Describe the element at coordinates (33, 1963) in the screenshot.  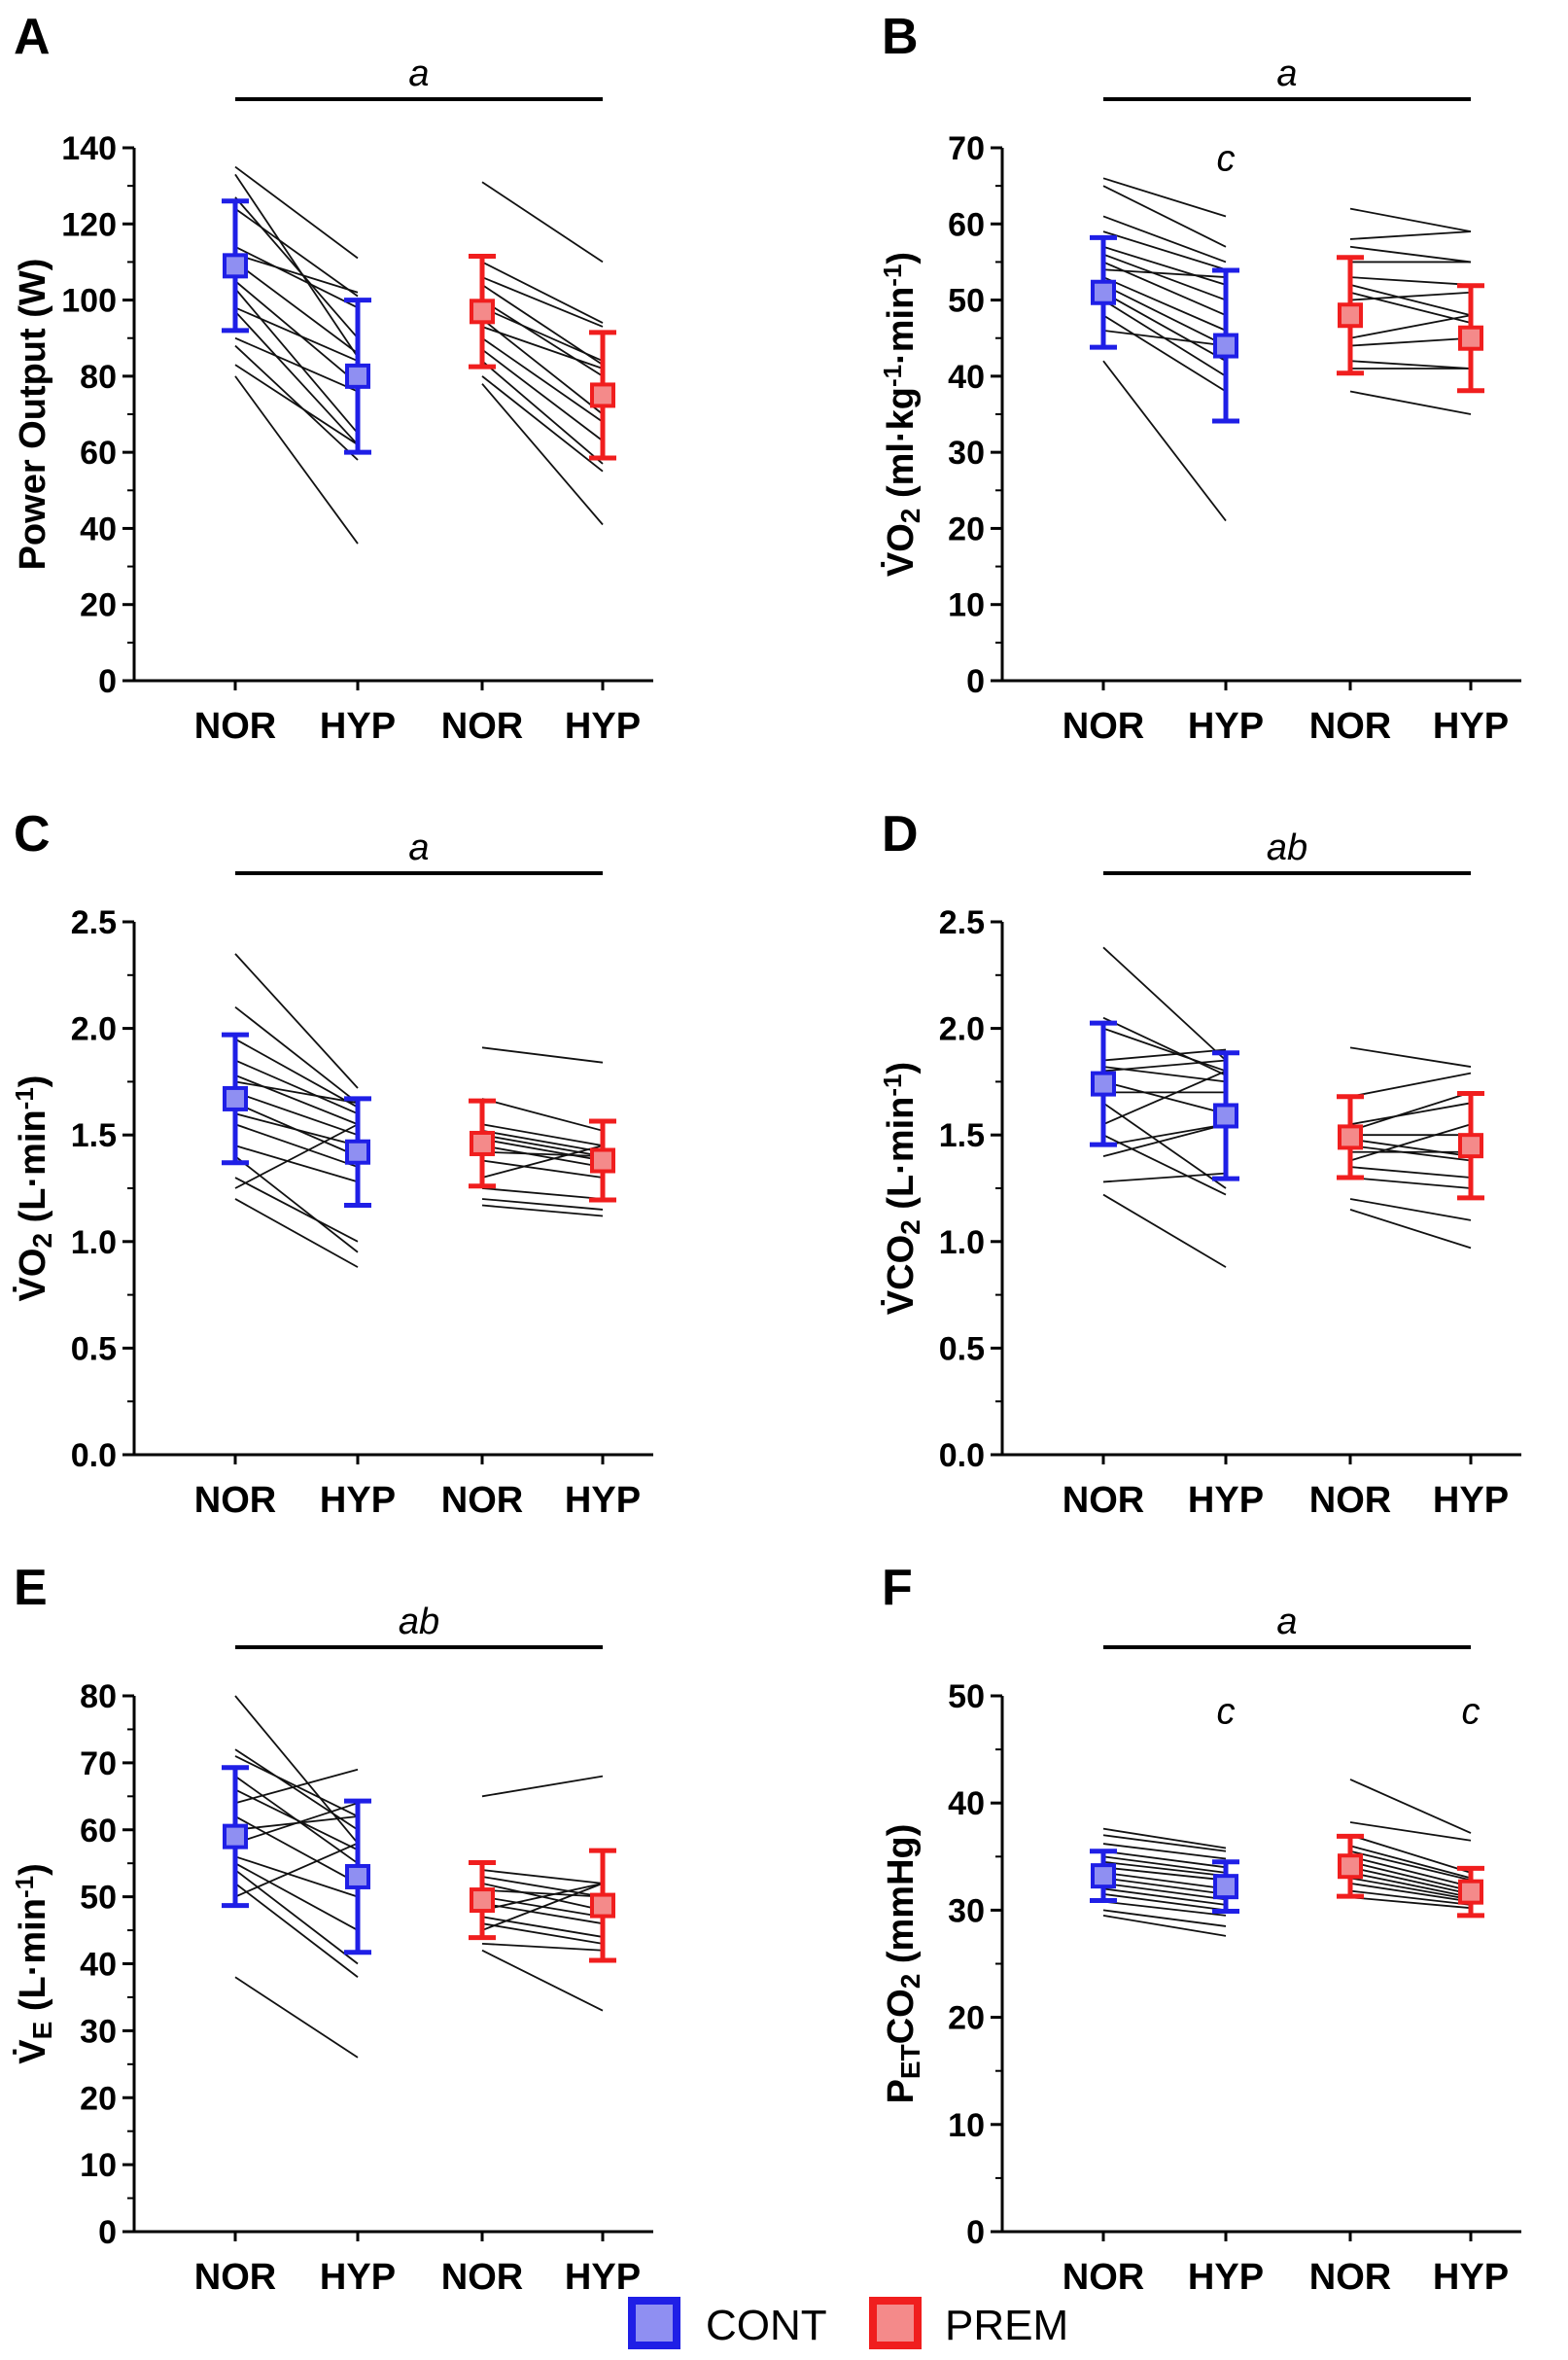
I see `y-axis-label: V̇E (L·min-1)` at that location.